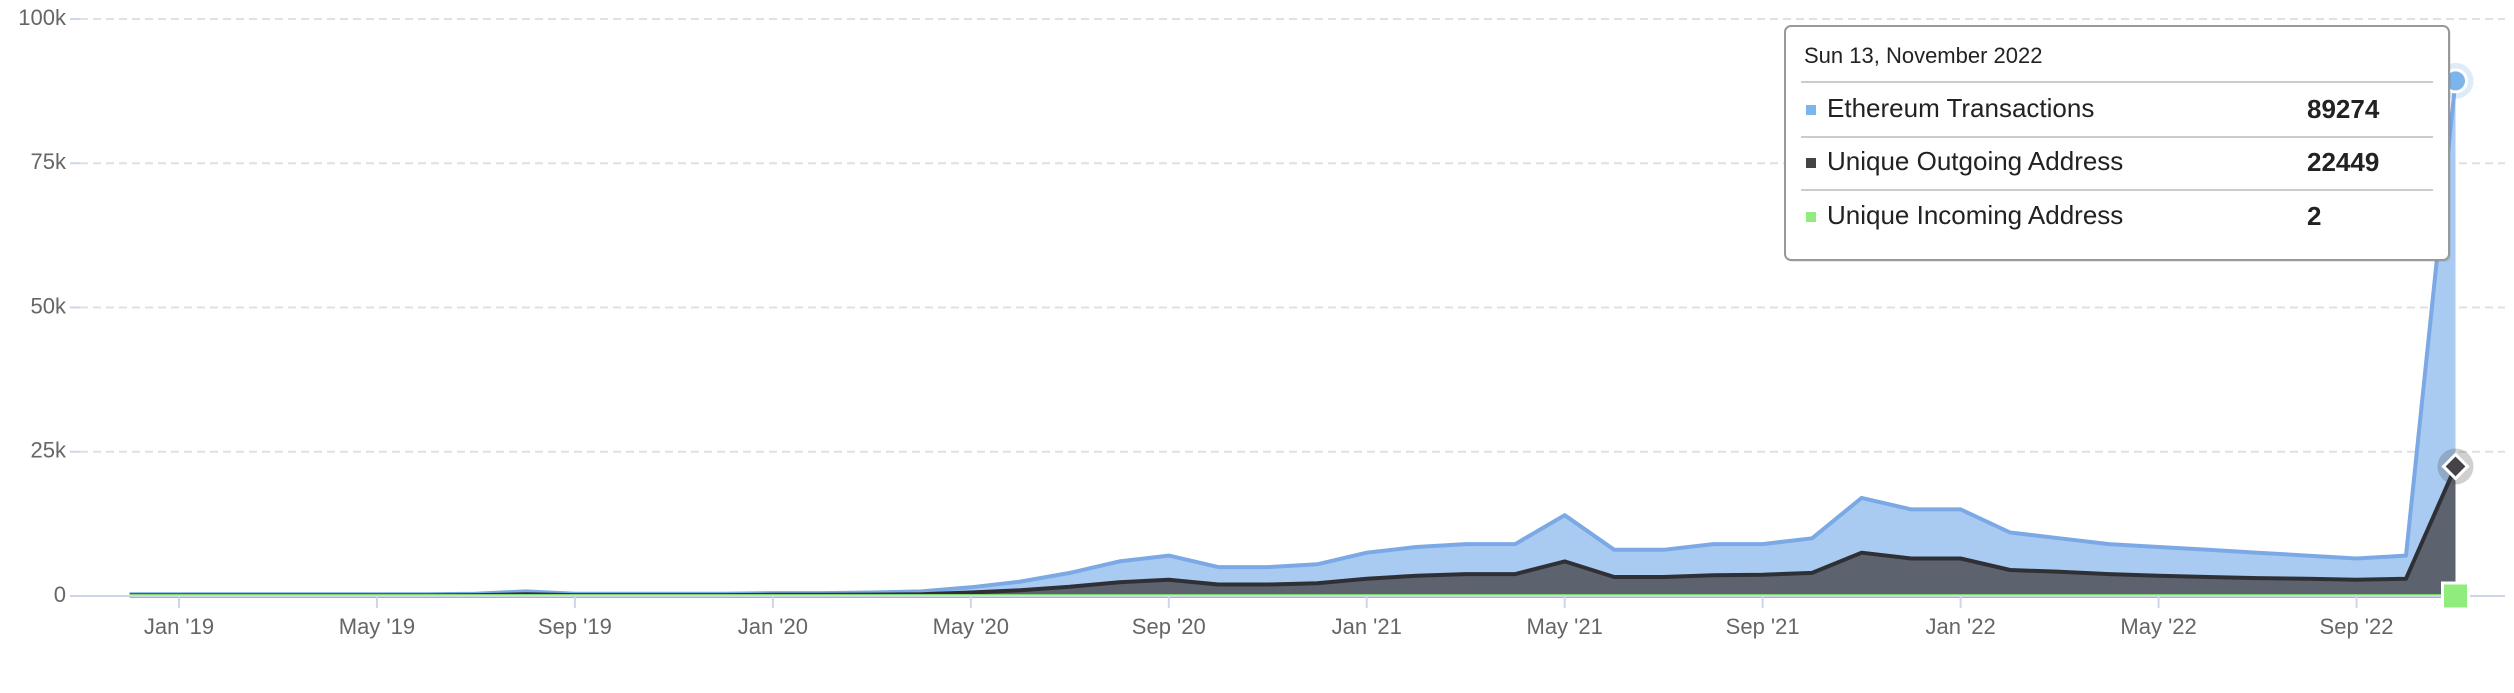  What do you see at coordinates (2343, 109) in the screenshot?
I see `tooltip-value: 89274` at bounding box center [2343, 109].